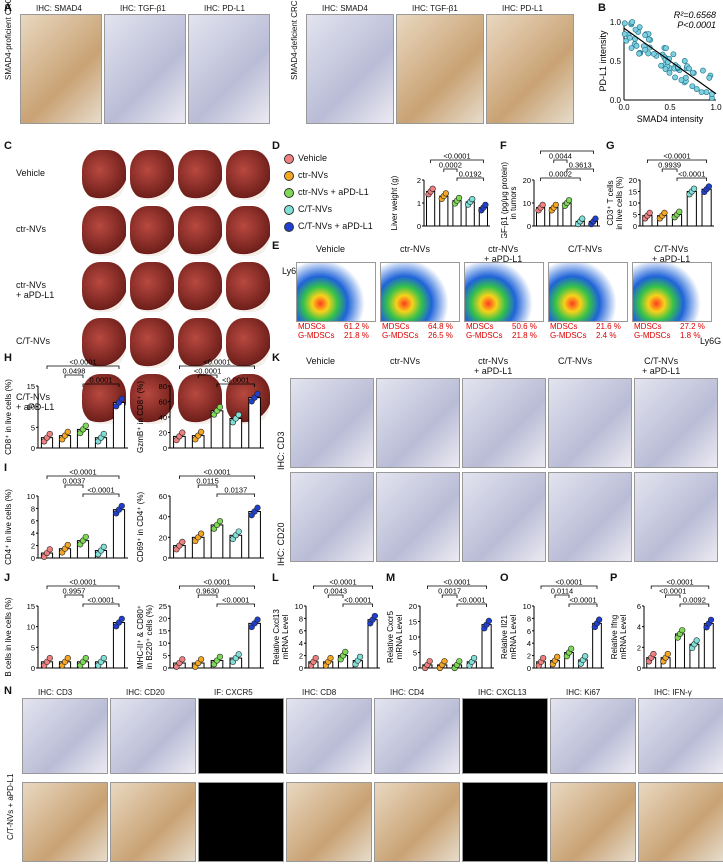 This screenshot has width=723, height=865. Describe the element at coordinates (562, 591) in the screenshot. I see `p-value-label: 0.0114` at that location.